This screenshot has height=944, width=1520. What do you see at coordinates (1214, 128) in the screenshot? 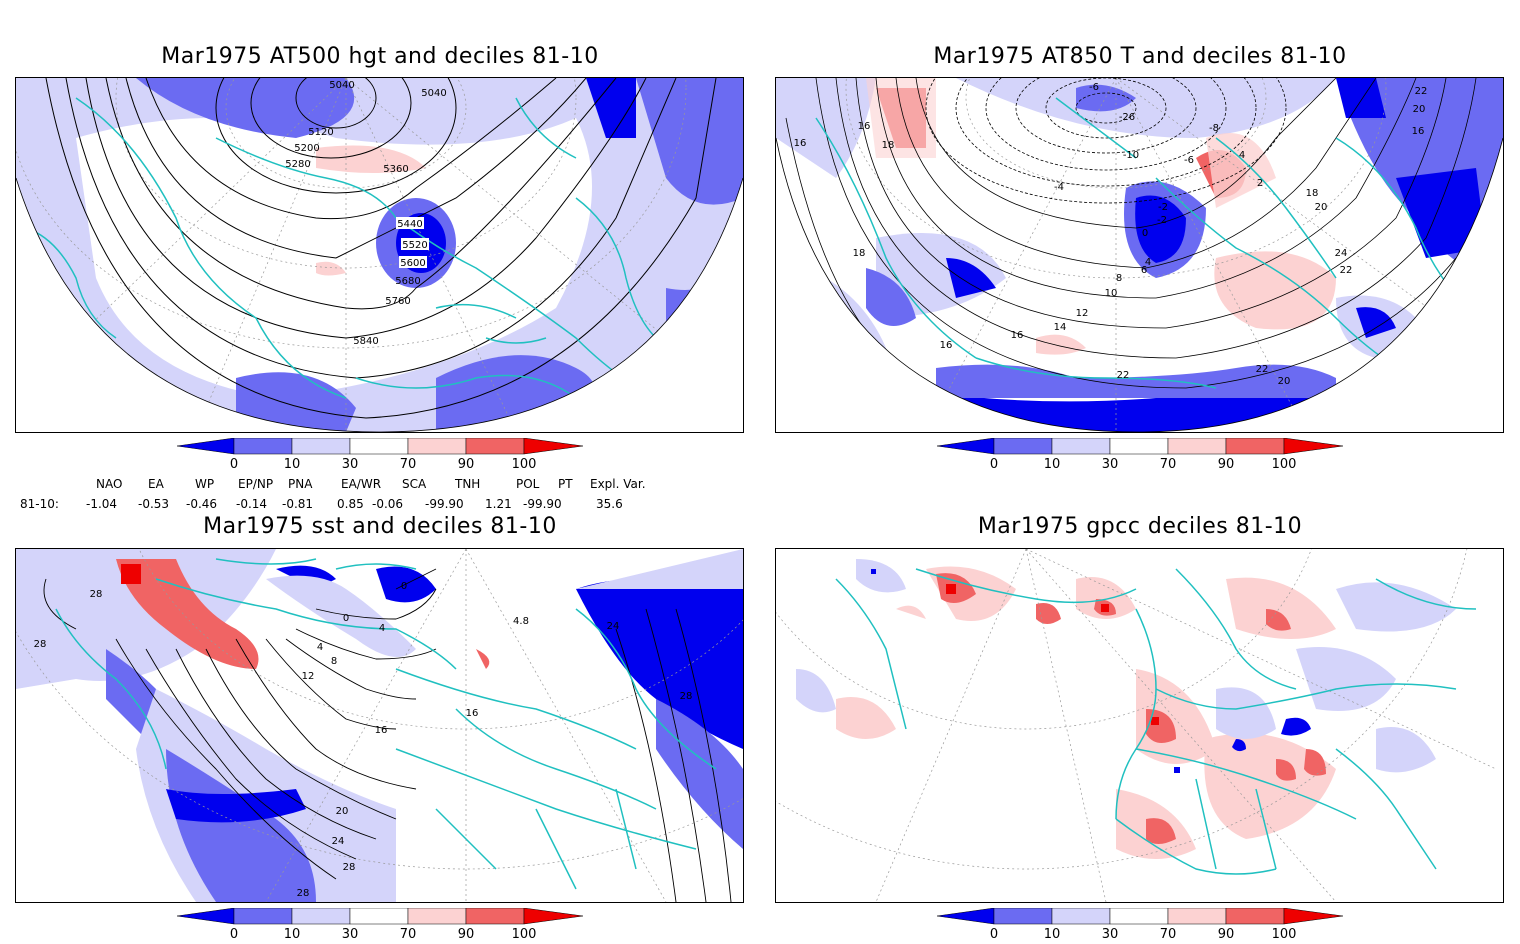
I see `contour-label: -8` at bounding box center [1214, 128].